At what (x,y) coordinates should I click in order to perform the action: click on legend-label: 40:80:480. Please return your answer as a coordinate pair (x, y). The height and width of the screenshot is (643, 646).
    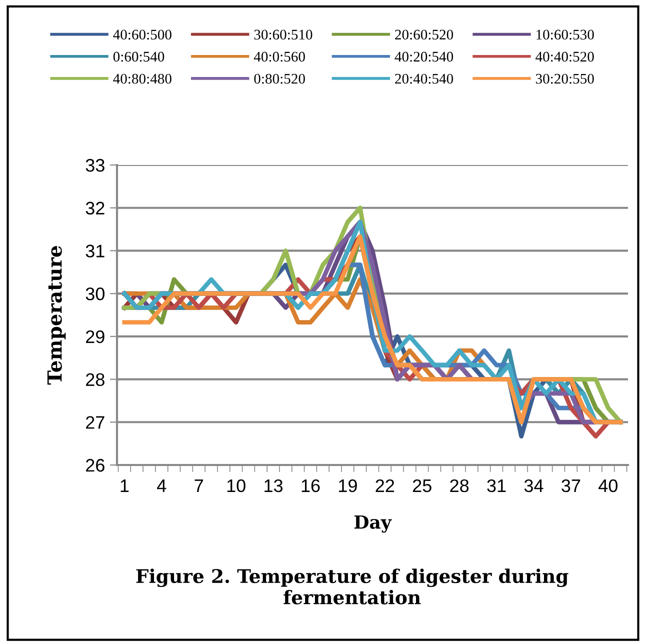
    Looking at the image, I should click on (142, 79).